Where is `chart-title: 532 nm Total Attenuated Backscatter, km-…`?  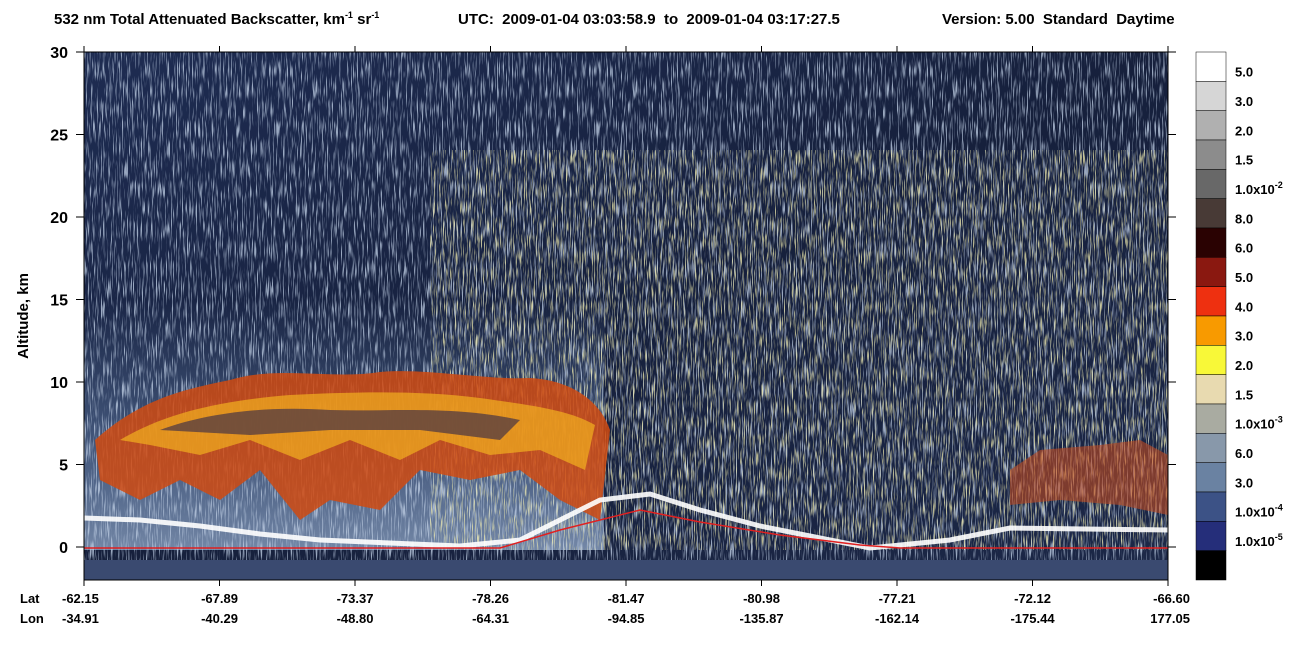 chart-title: 532 nm Total Attenuated Backscatter, km-… is located at coordinates (216, 19).